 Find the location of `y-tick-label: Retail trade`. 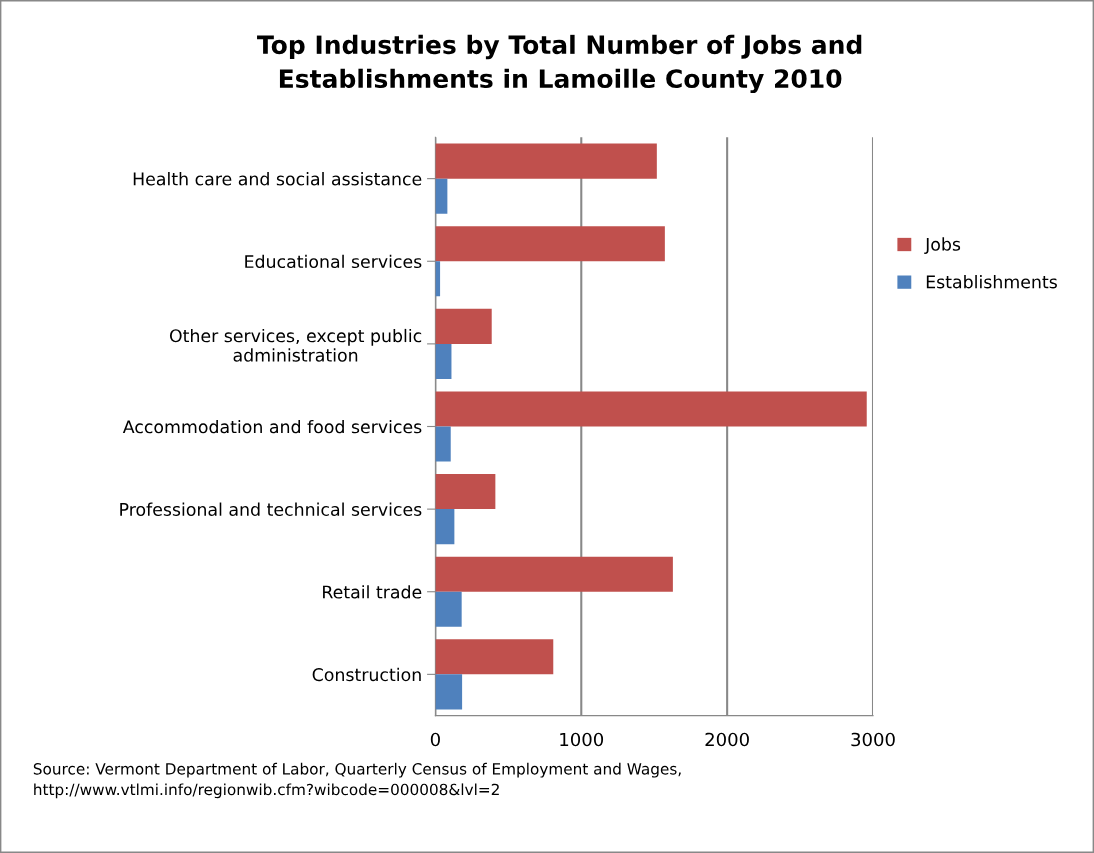

y-tick-label: Retail trade is located at coordinates (372, 592).